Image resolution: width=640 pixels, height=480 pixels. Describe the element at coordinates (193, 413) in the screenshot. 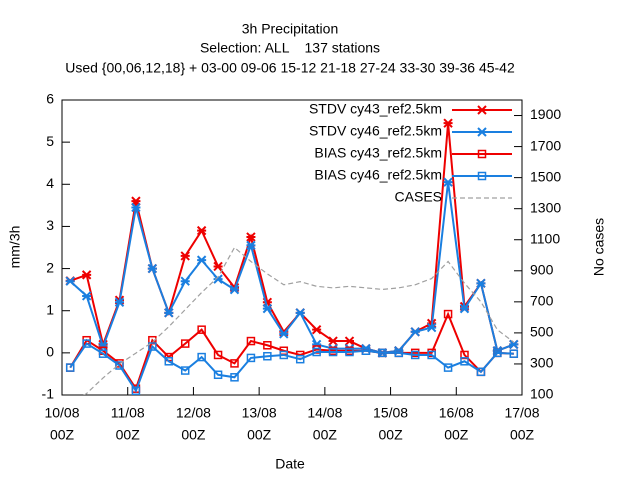

I see `x-tick-label: 12/08` at that location.